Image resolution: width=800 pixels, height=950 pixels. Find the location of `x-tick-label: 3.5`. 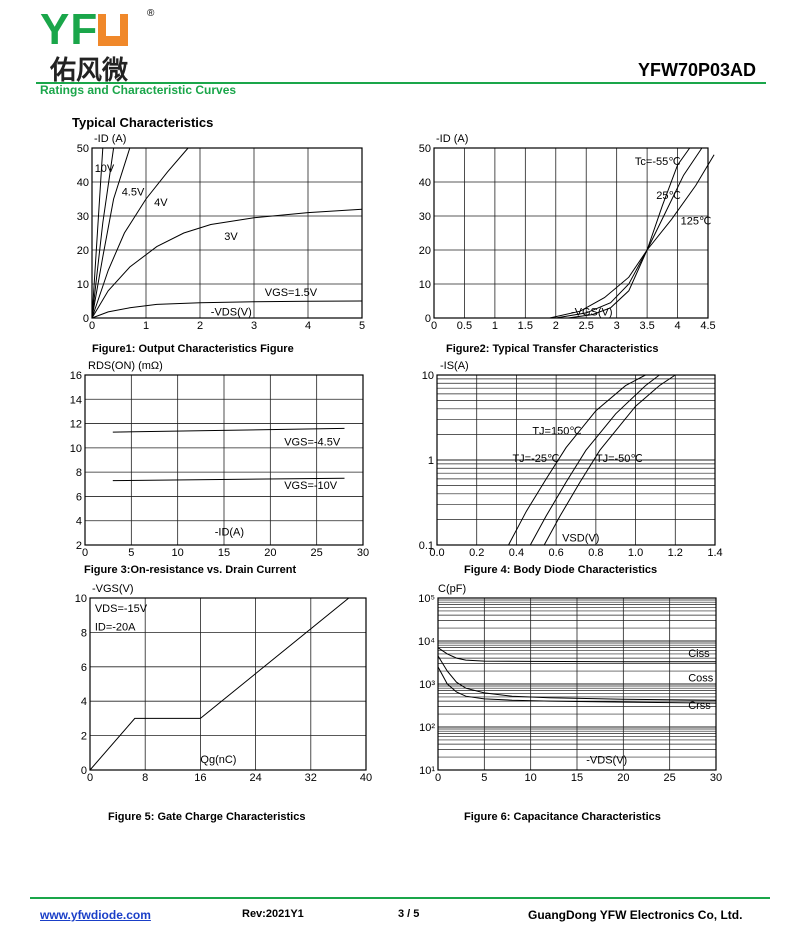

x-tick-label: 3.5 is located at coordinates (646, 326).